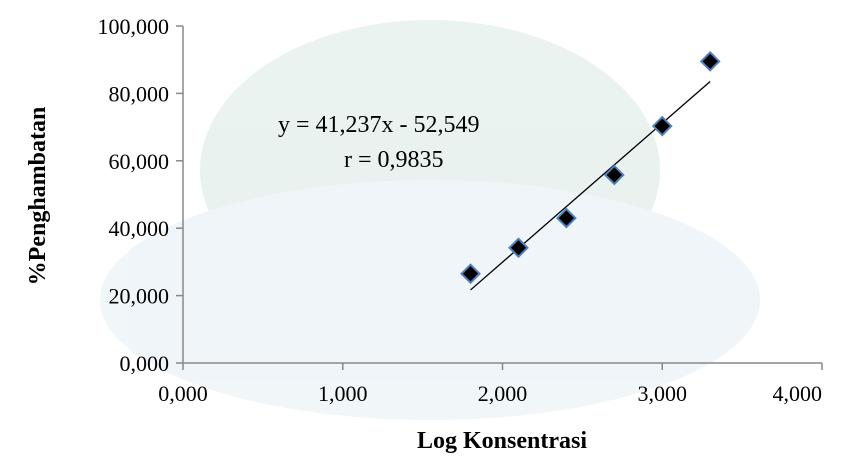  What do you see at coordinates (663, 393) in the screenshot?
I see `x-tick-label: 3,000` at bounding box center [663, 393].